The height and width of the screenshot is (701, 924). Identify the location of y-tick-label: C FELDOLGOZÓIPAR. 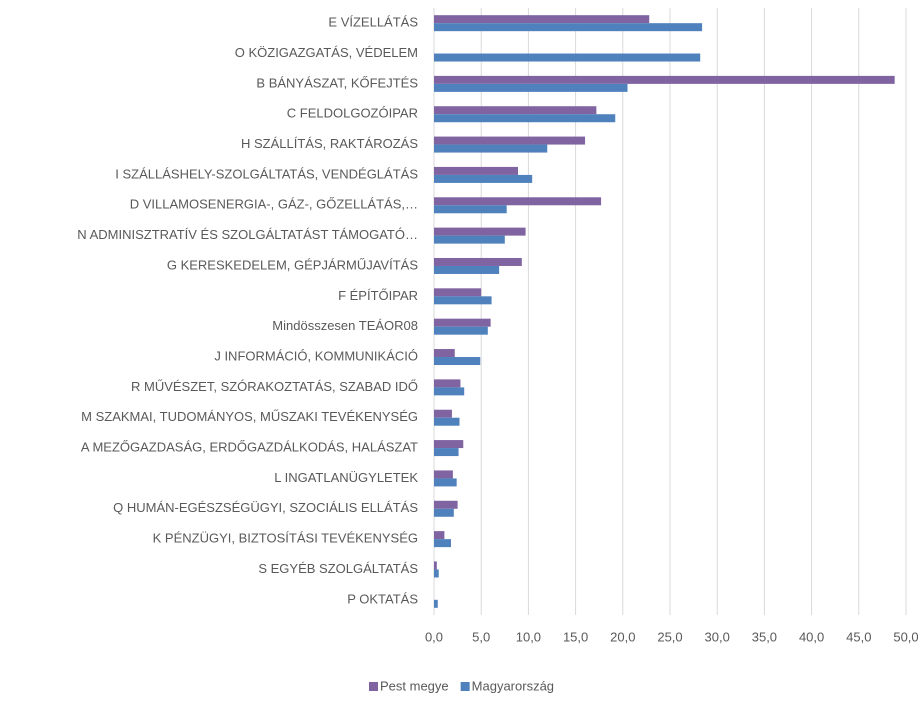
(352, 113).